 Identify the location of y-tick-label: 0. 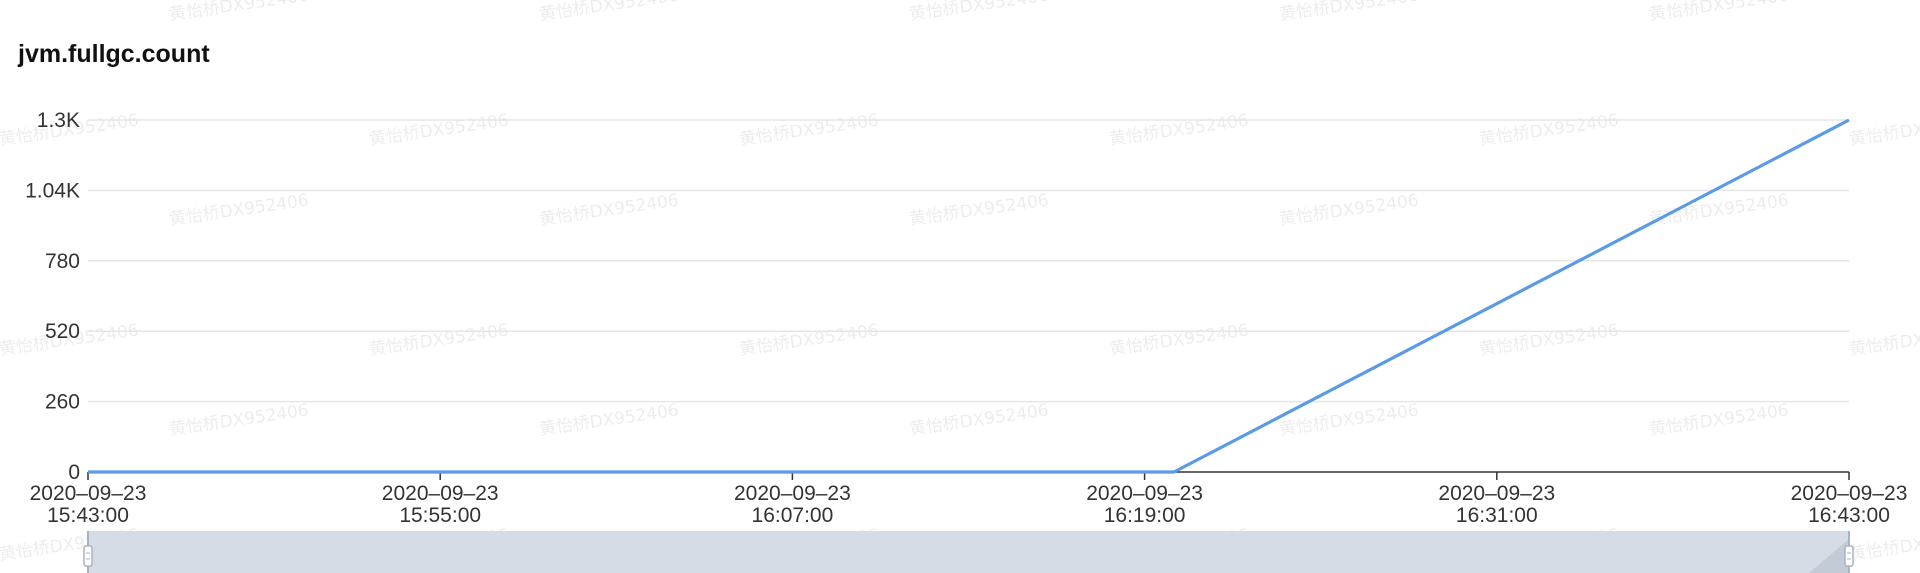
(74, 472).